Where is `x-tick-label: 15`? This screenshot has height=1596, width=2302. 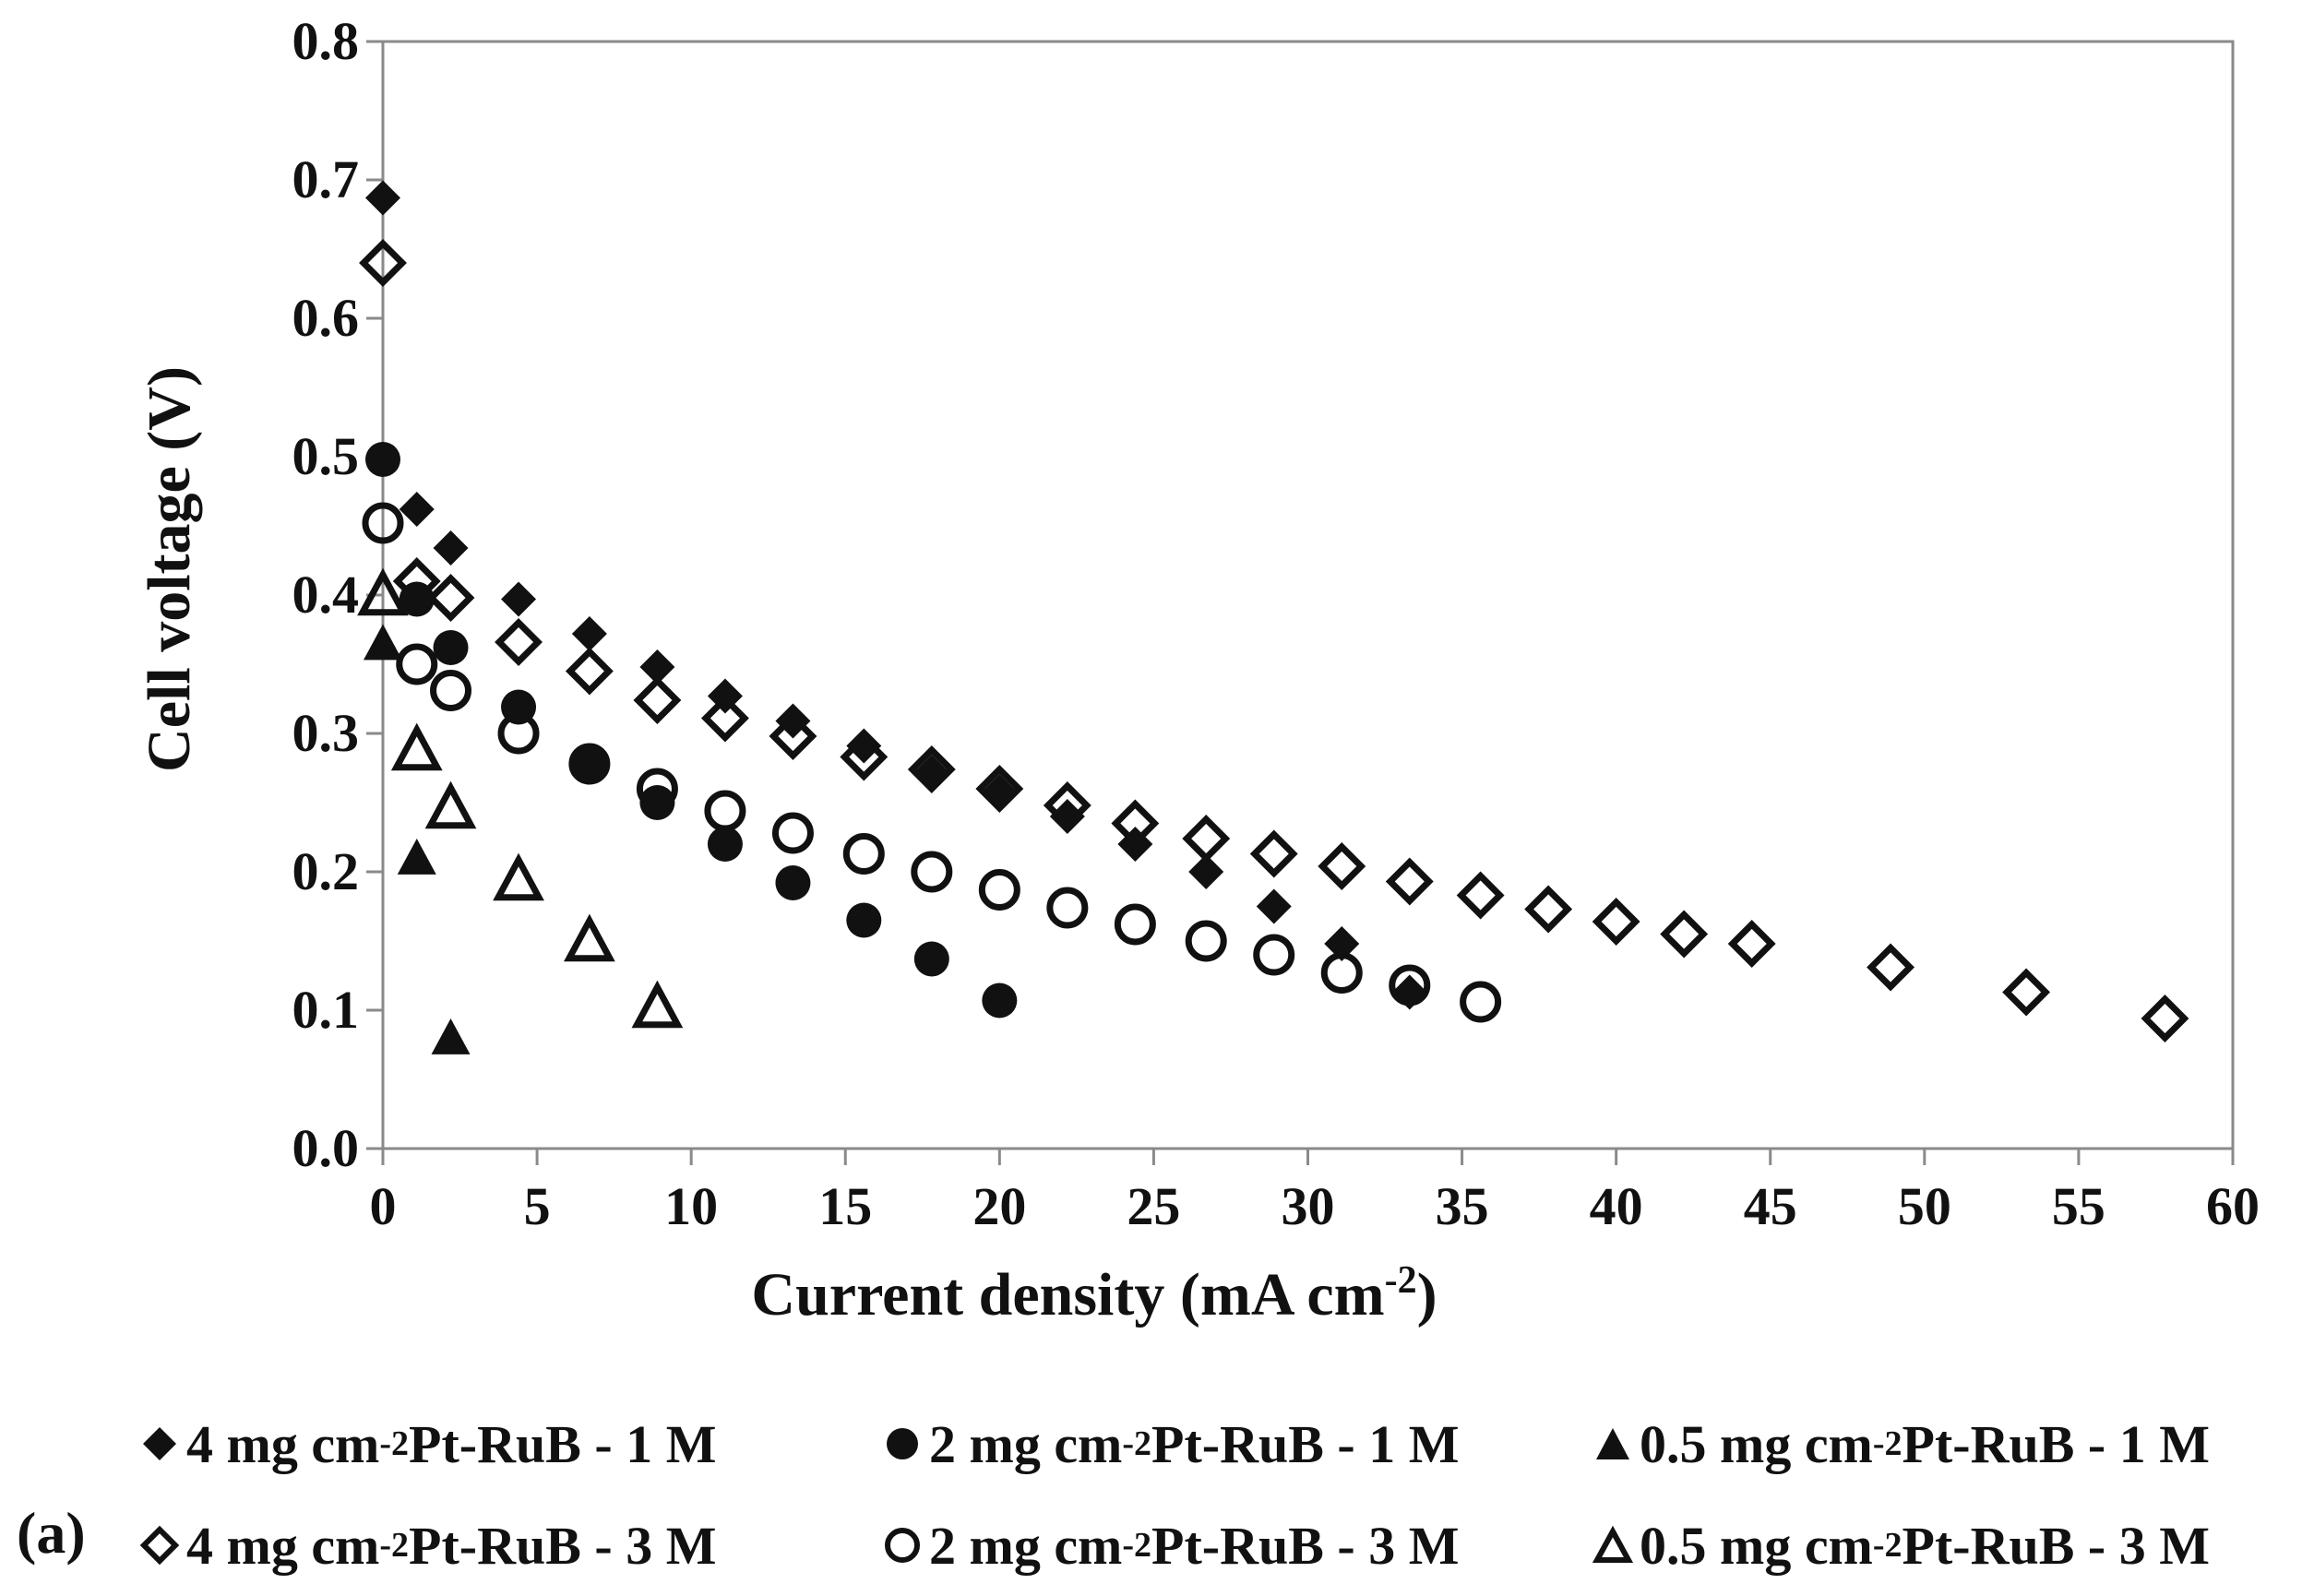 x-tick-label: 15 is located at coordinates (845, 1206).